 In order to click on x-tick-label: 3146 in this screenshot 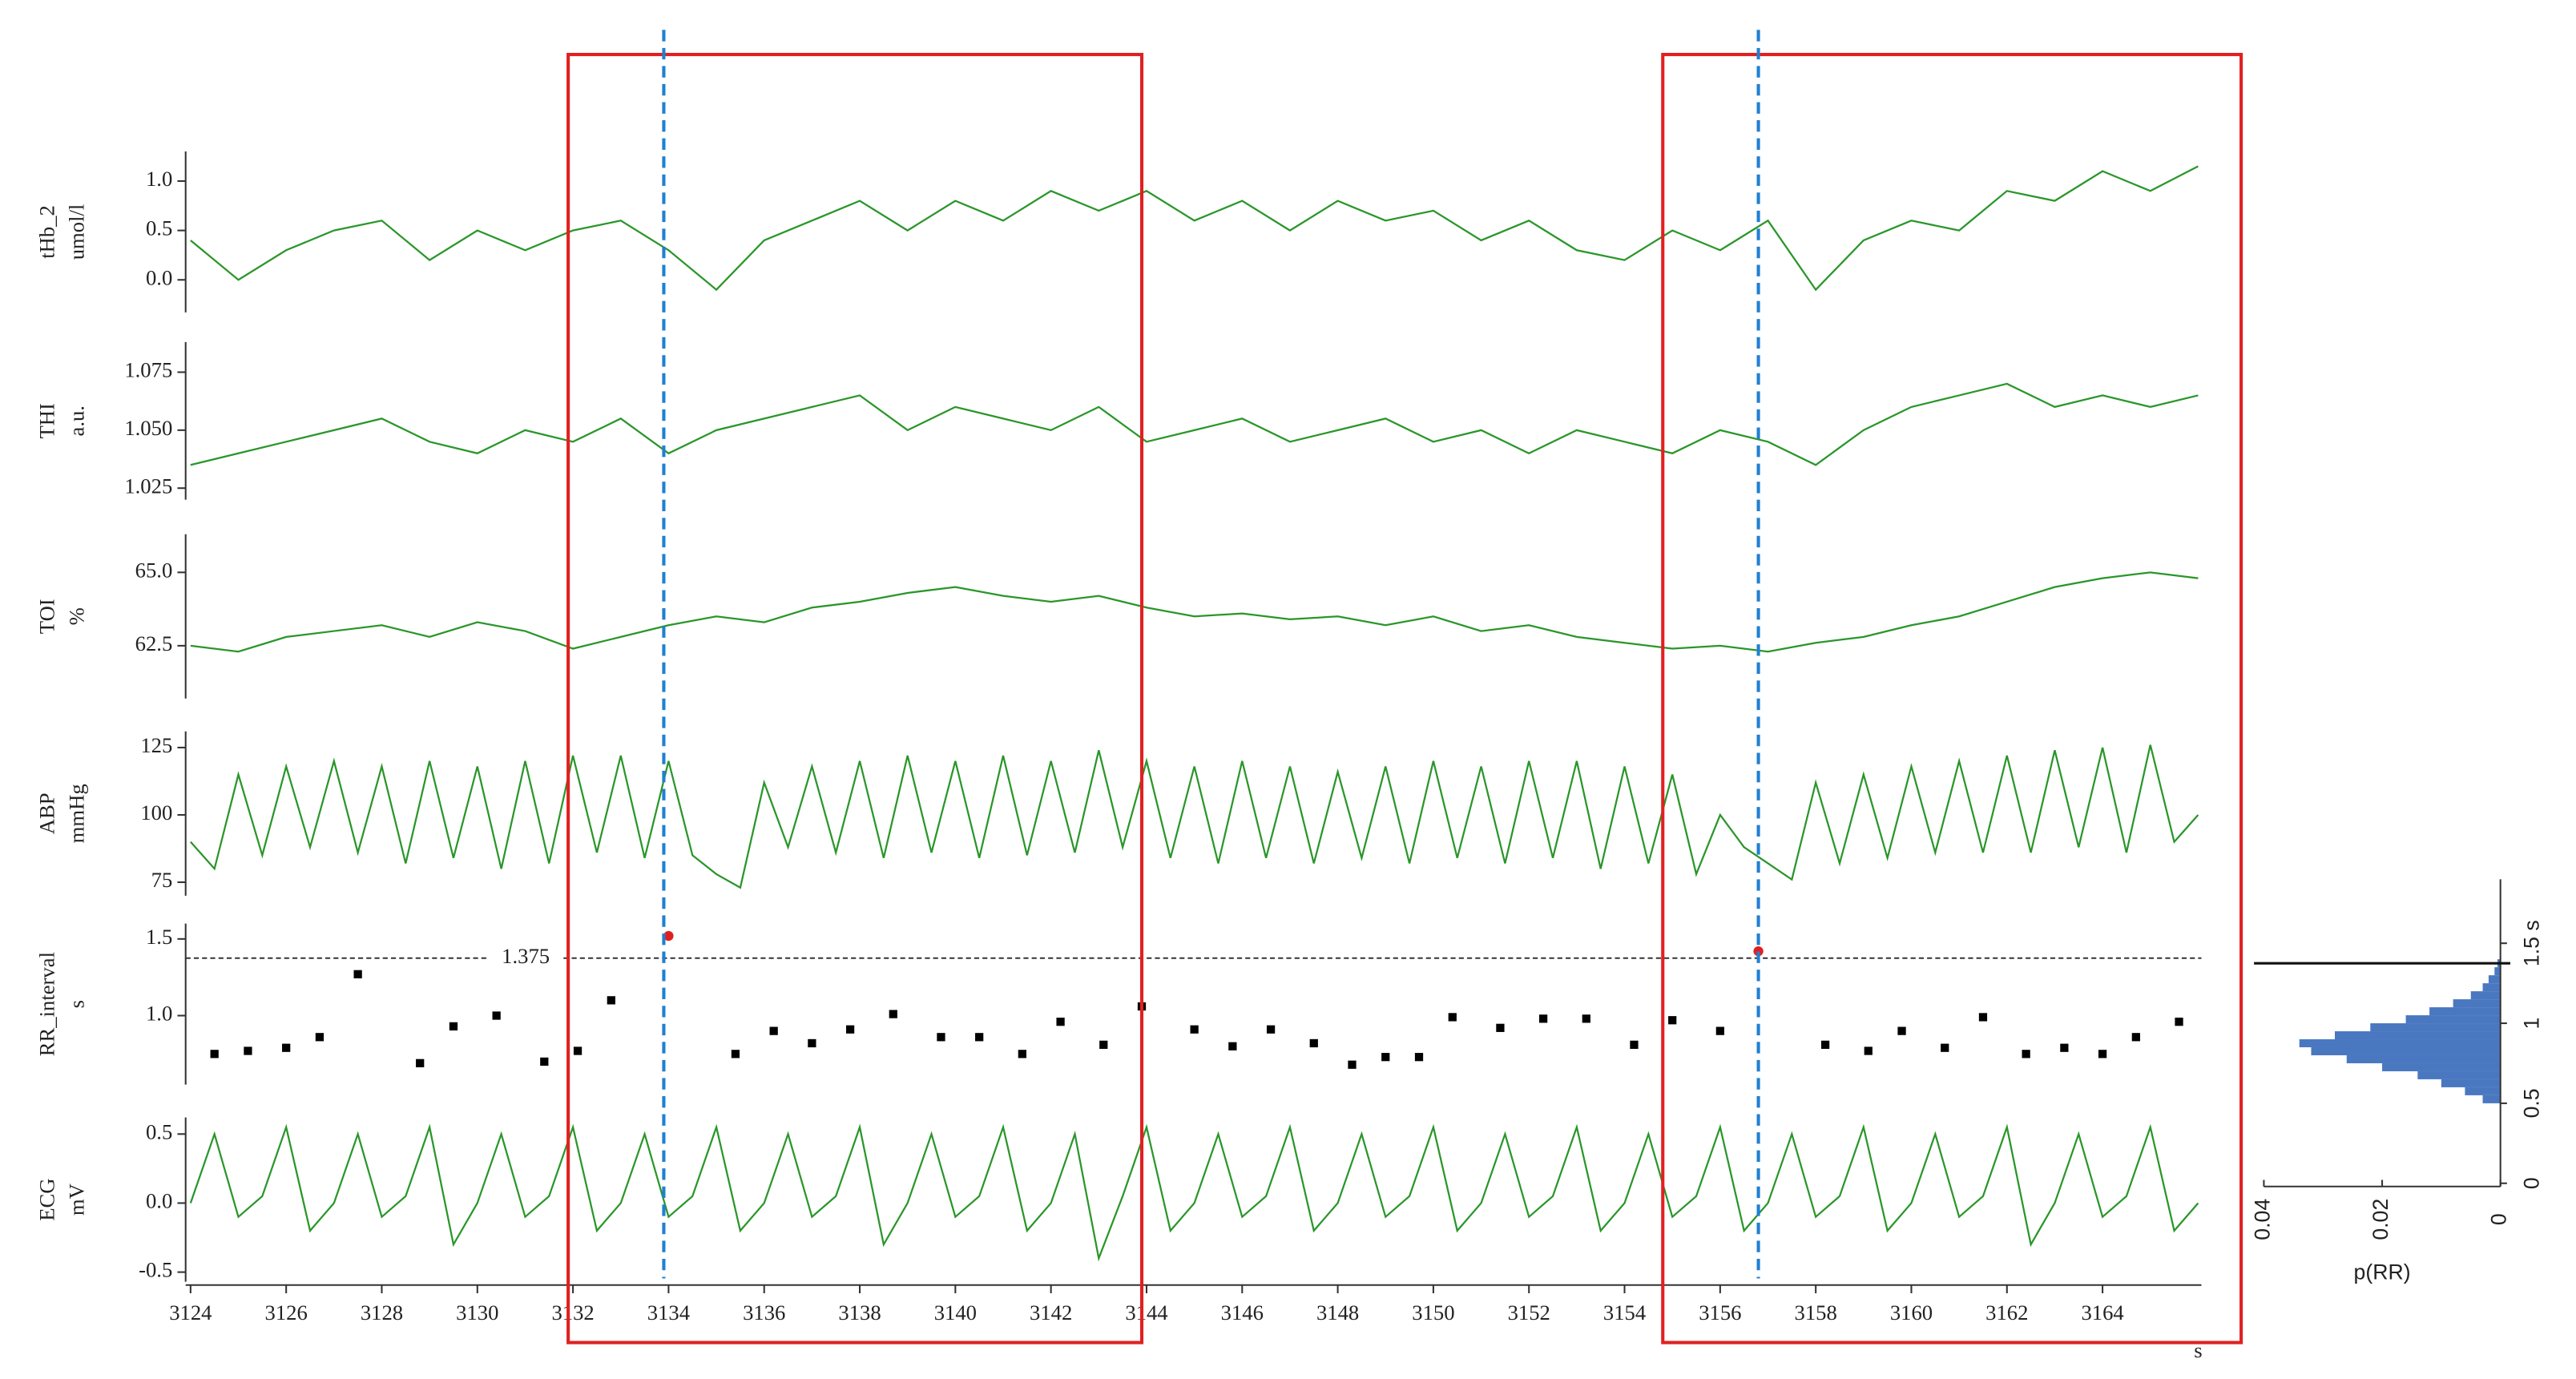, I will do `click(1242, 1312)`.